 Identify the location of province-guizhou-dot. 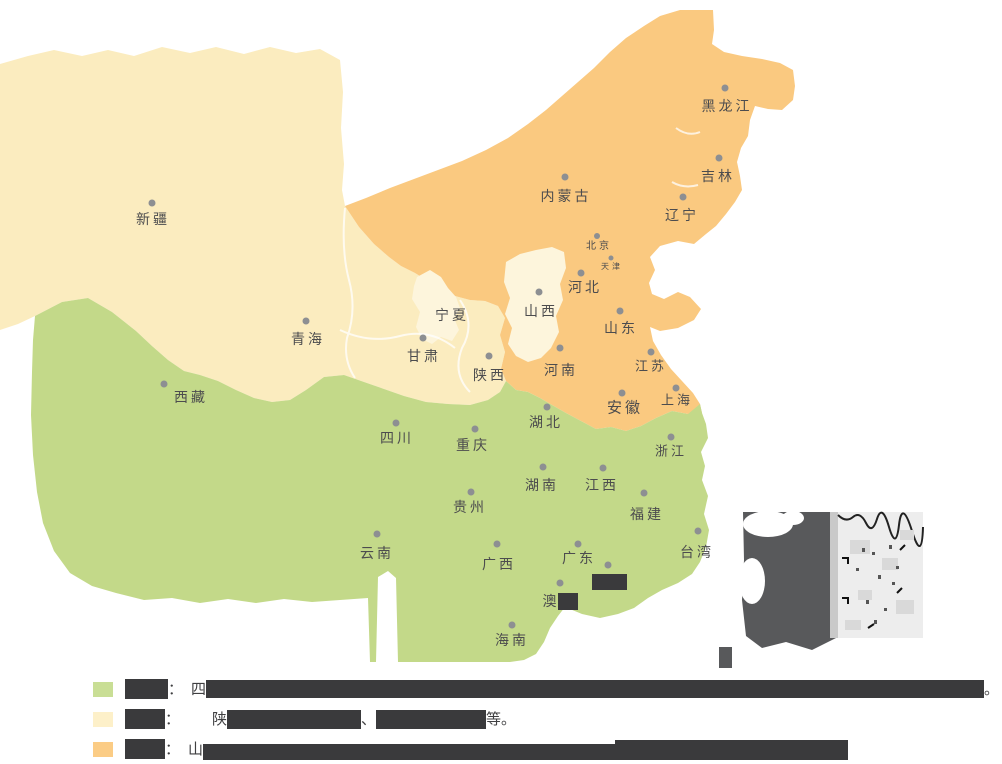
(471, 492).